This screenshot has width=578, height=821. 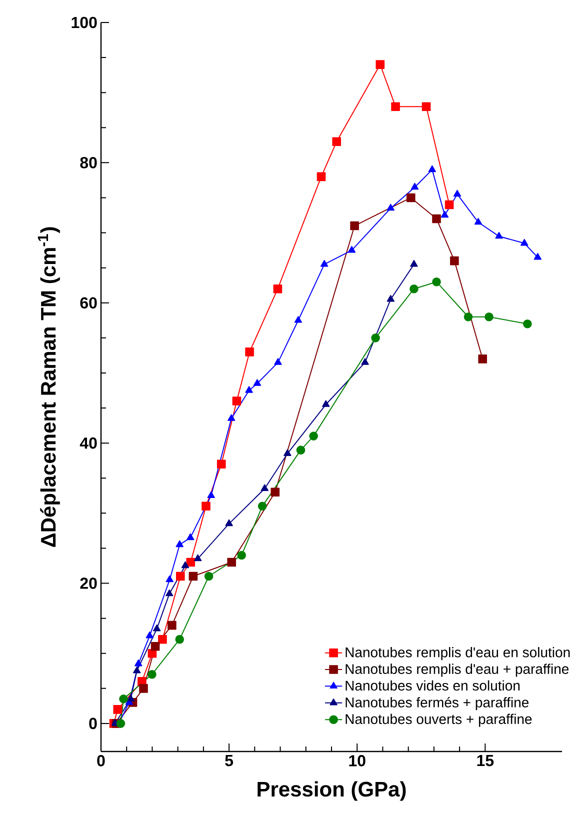 I want to click on x-tick-label: 15, so click(x=485, y=760).